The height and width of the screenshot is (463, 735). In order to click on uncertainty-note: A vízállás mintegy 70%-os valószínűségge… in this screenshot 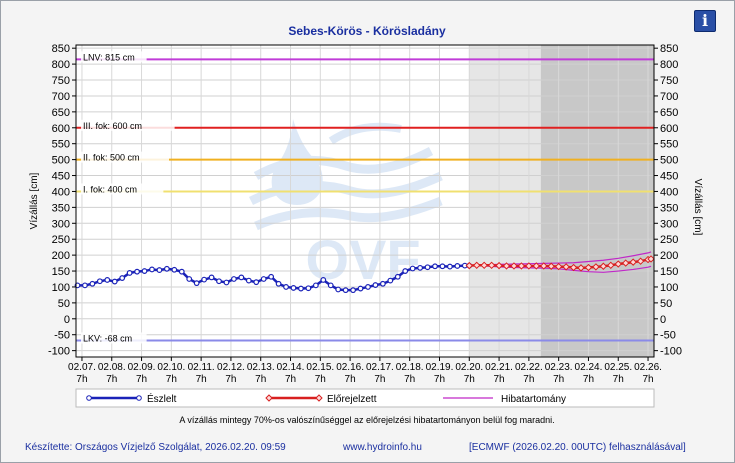, I will do `click(366, 420)`.